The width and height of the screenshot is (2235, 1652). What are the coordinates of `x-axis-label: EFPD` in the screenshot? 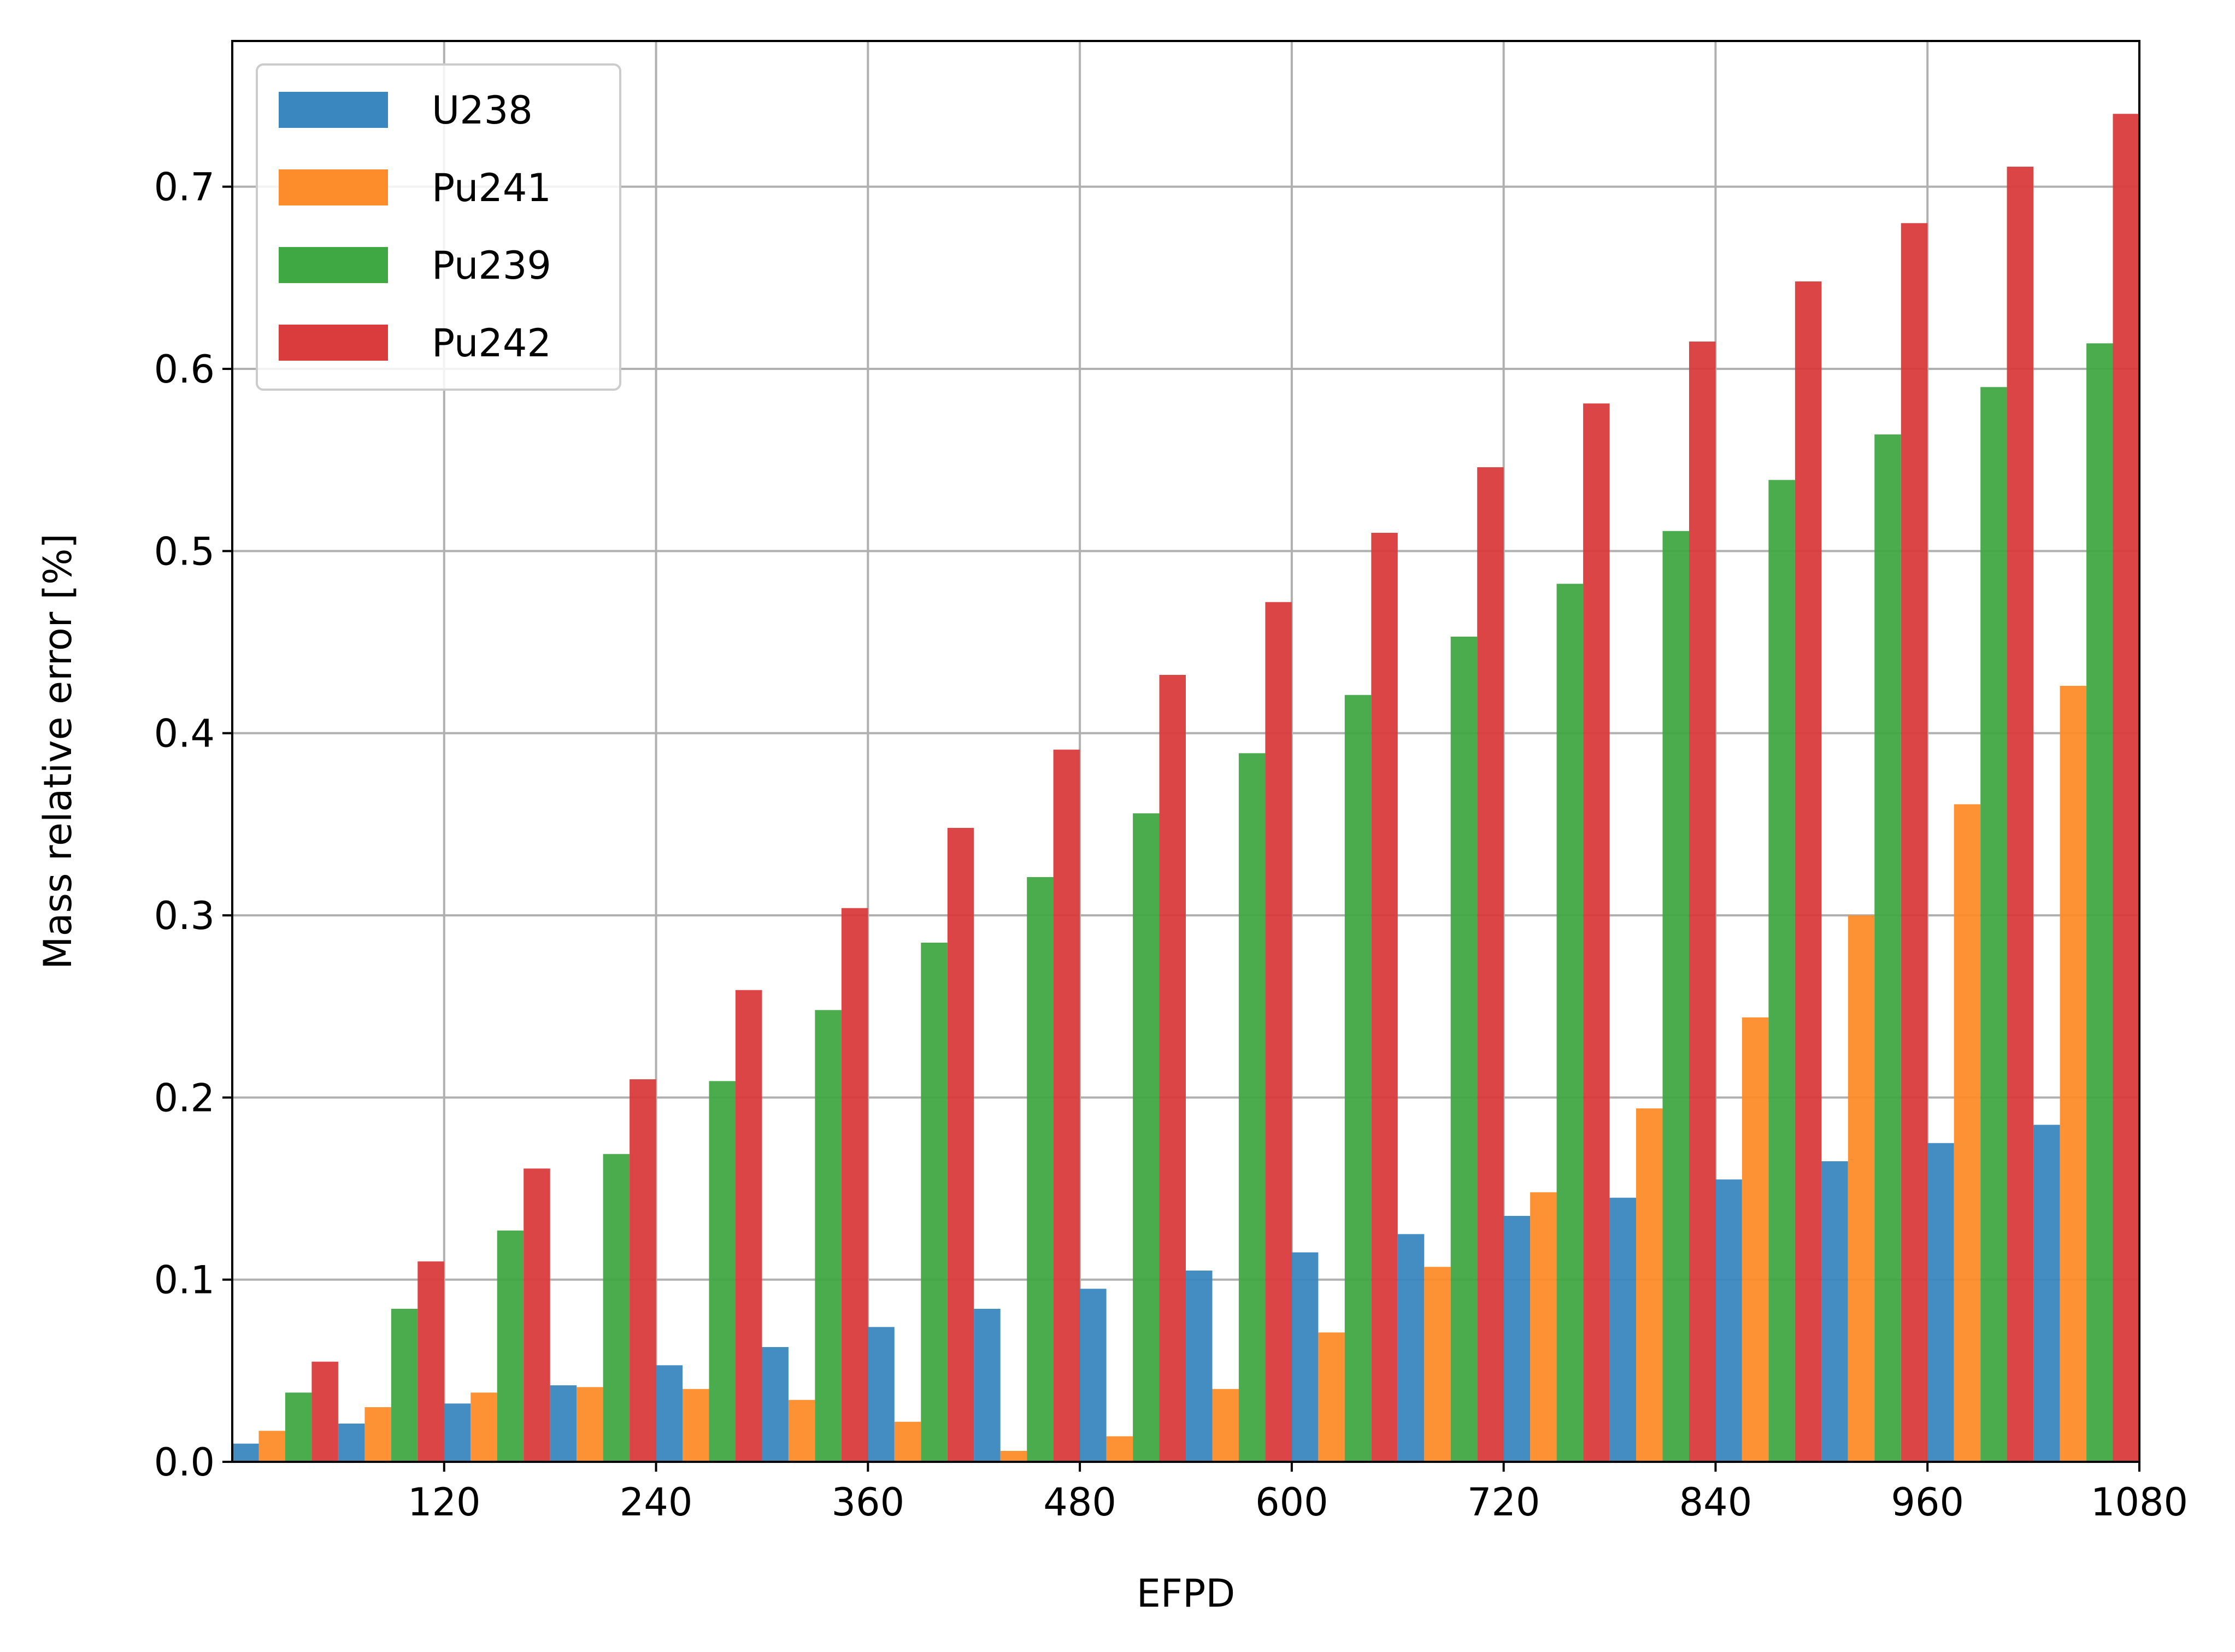 It's located at (1186, 1593).